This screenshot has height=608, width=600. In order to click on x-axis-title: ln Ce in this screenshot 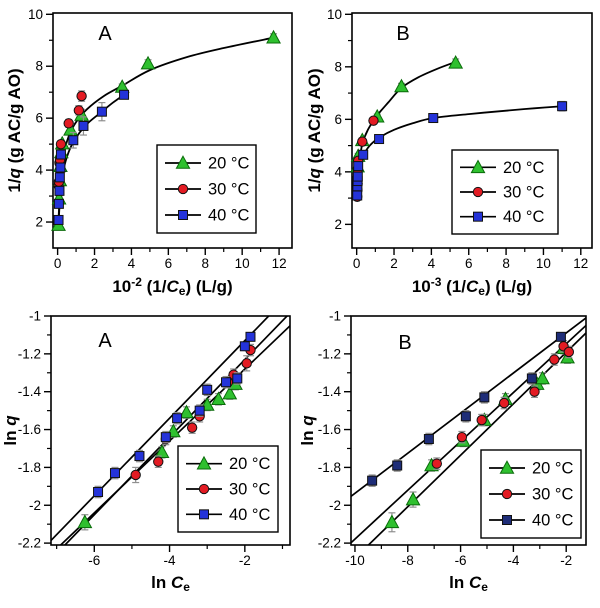, I will do `click(170, 583)`.